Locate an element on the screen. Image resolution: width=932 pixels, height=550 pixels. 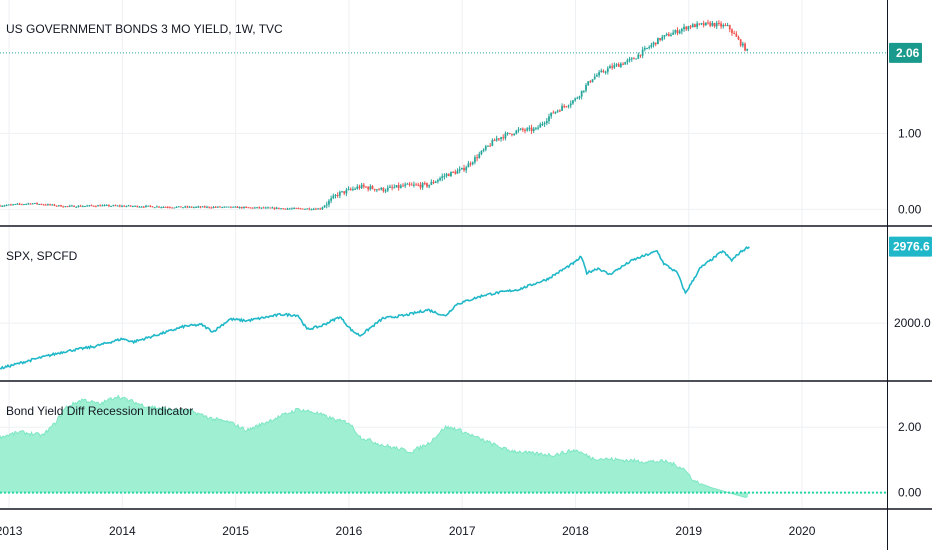
x-tick-label: 2016 is located at coordinates (349, 531).